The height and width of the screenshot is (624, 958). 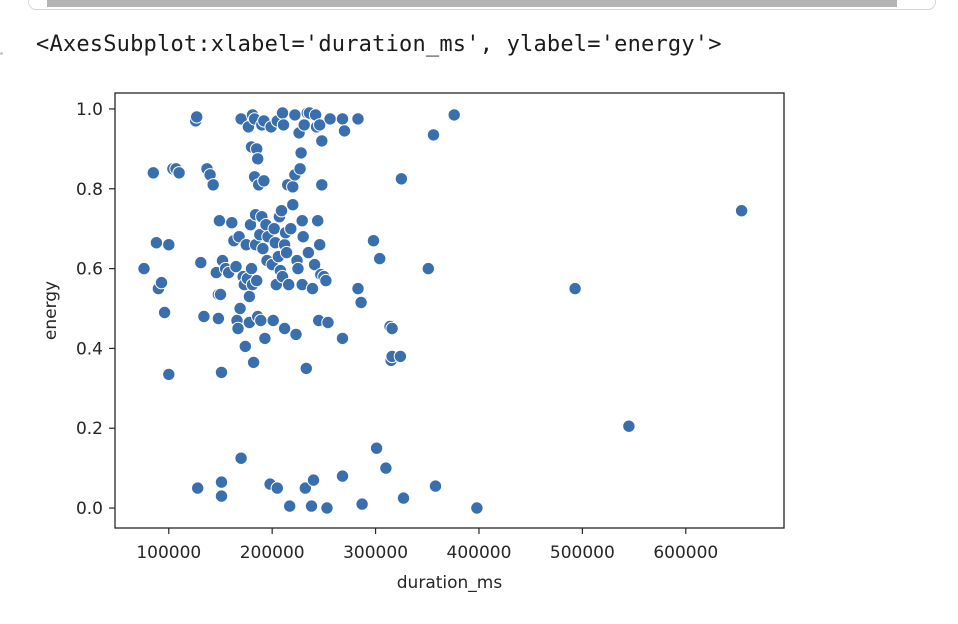 I want to click on y-tick-label: 0.8, so click(x=89, y=190).